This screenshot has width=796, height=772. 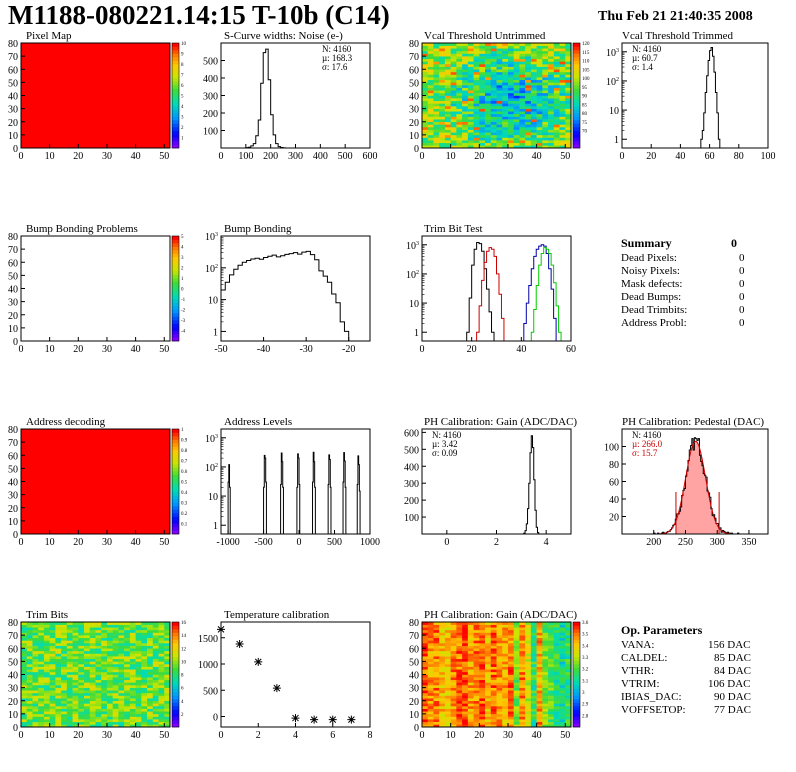 What do you see at coordinates (182, 269) in the screenshot?
I see `palette-tick-label: 2` at bounding box center [182, 269].